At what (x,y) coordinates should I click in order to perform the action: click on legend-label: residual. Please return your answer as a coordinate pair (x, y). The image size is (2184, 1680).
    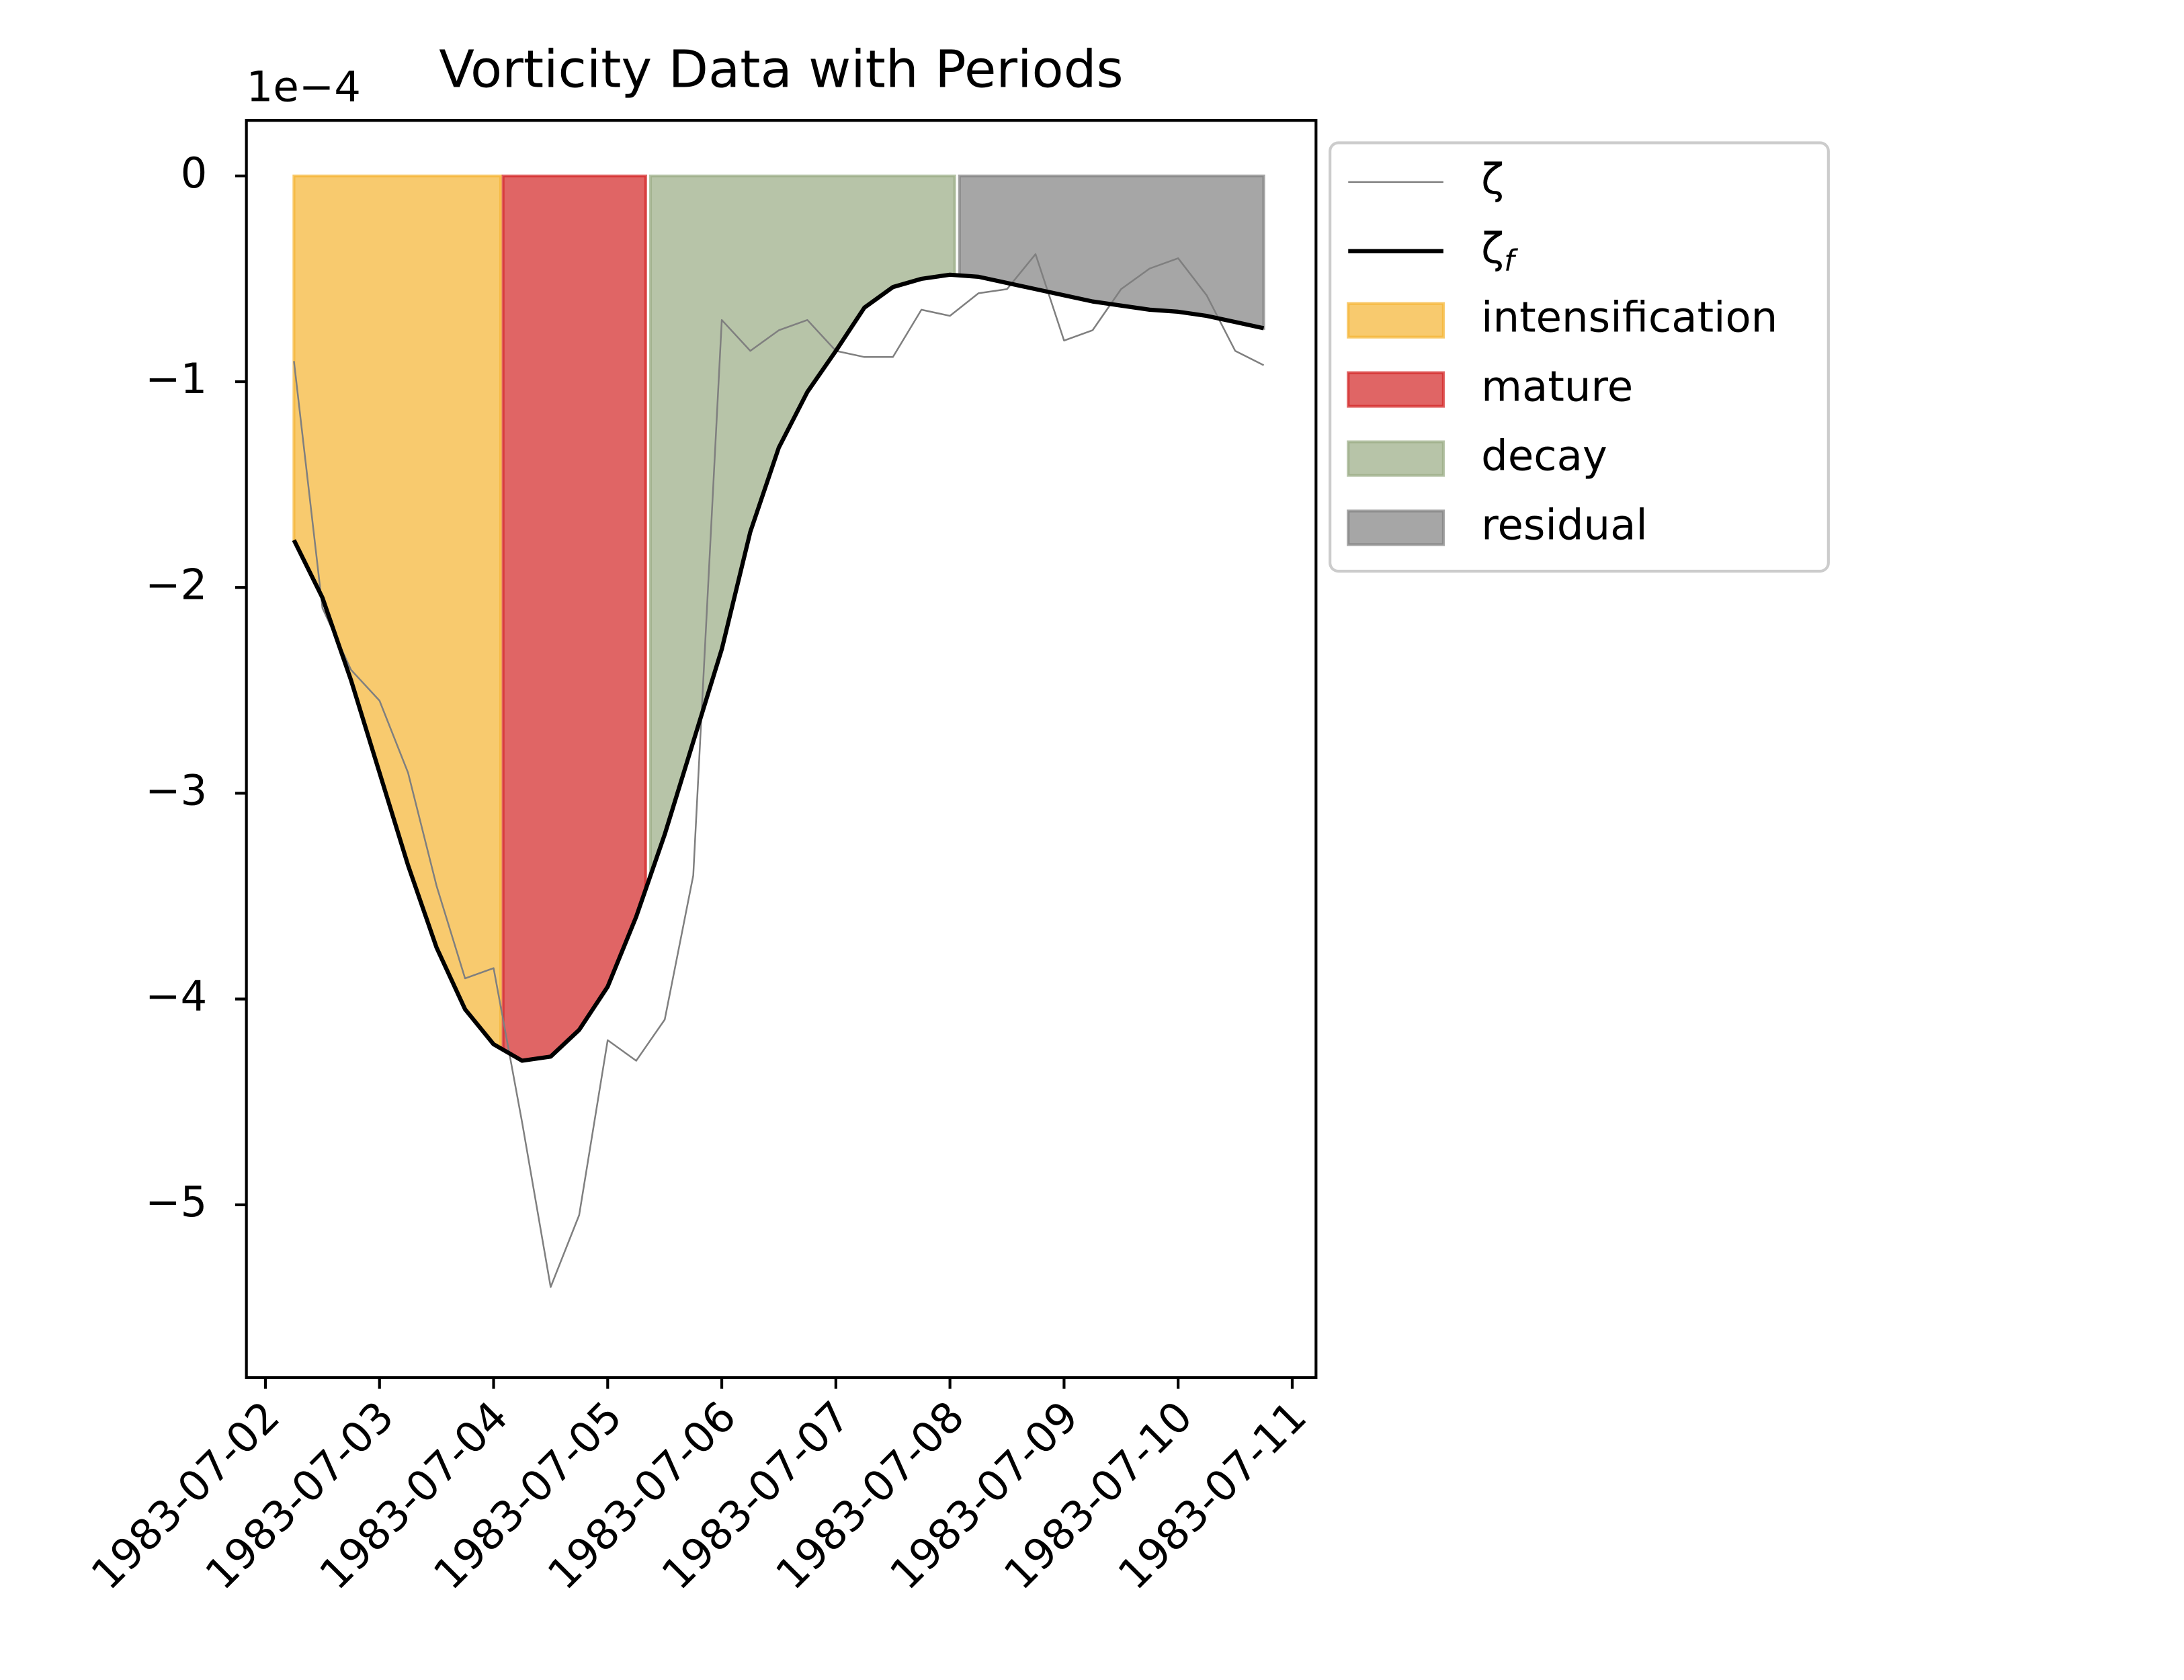
    Looking at the image, I should click on (1564, 524).